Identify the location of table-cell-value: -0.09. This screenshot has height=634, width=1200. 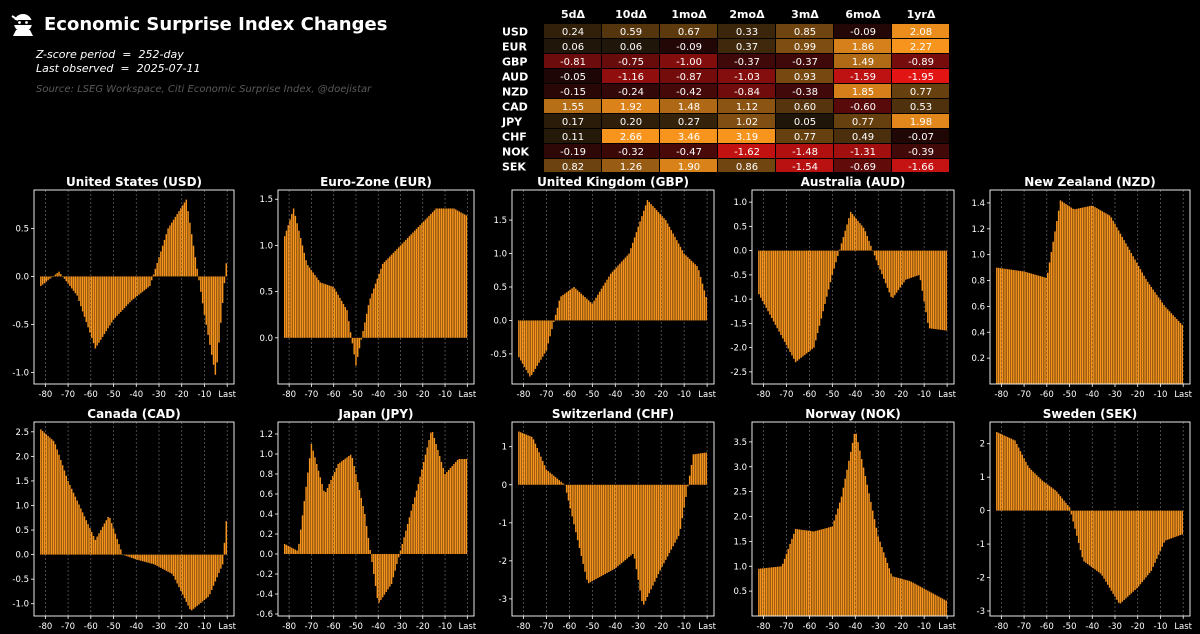
(689, 47).